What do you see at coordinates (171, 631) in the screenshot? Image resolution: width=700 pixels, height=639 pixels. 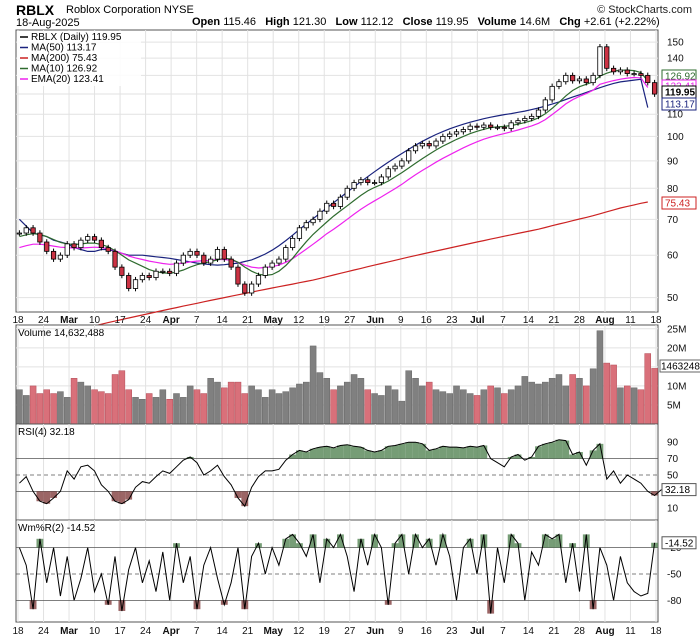 I see `x-axis-label: Apr` at bounding box center [171, 631].